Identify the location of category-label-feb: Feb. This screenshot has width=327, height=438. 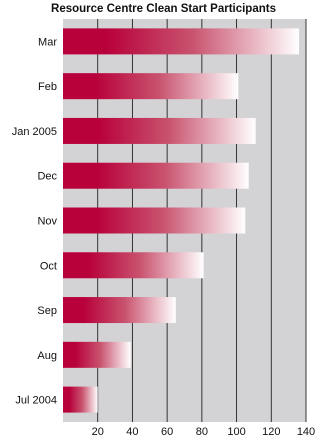
(47, 87).